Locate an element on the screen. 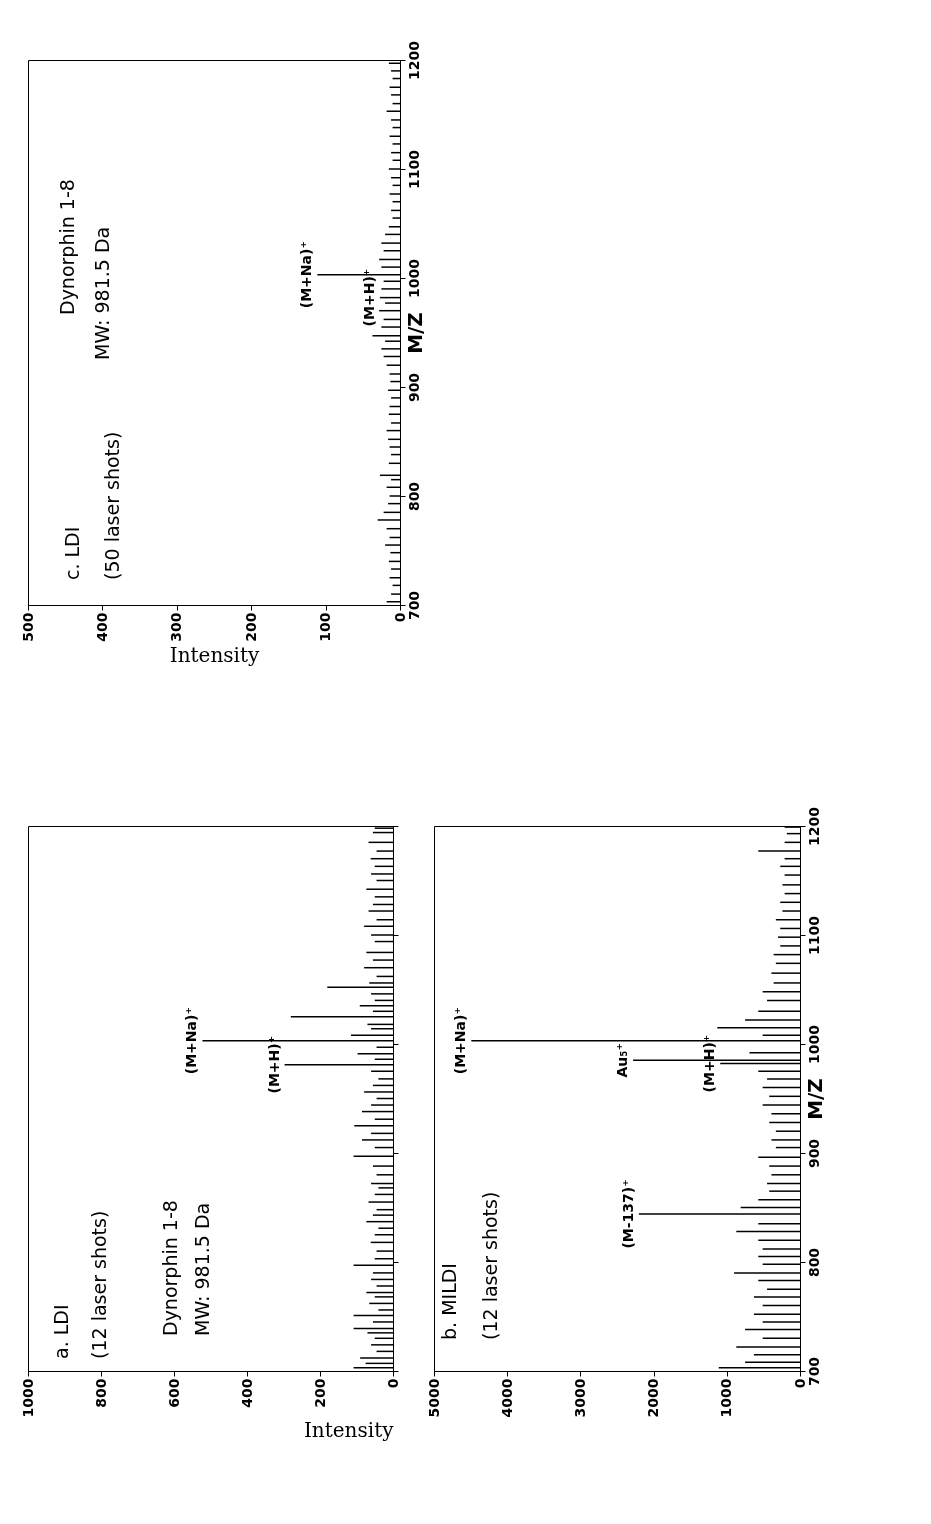 The image size is (931, 1524). x-tick-label: 5000 is located at coordinates (433, 1398).